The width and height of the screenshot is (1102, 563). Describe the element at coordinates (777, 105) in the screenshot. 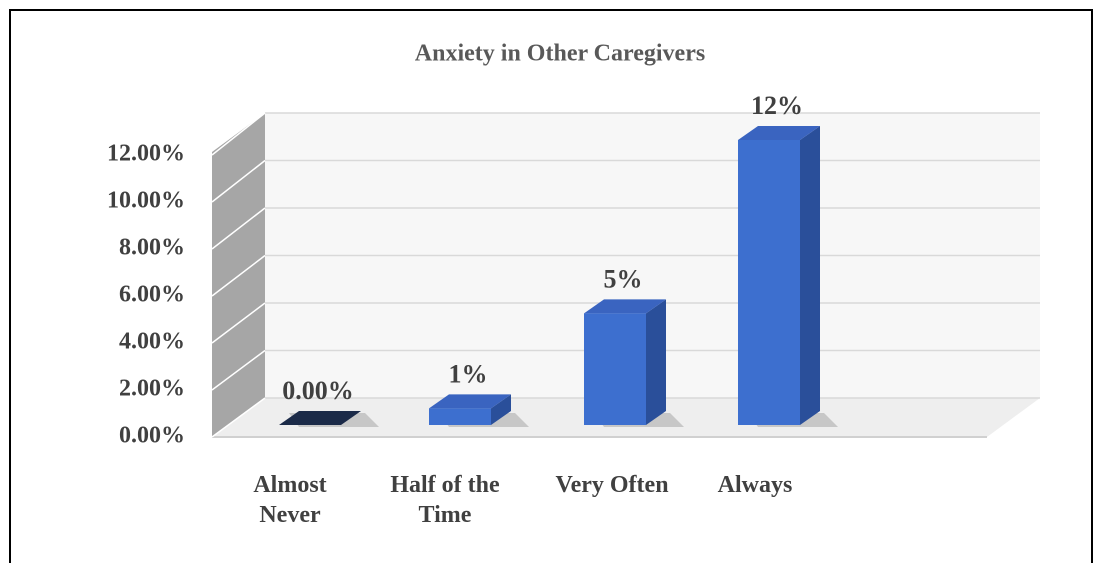

I see `data-label: 12%` at that location.